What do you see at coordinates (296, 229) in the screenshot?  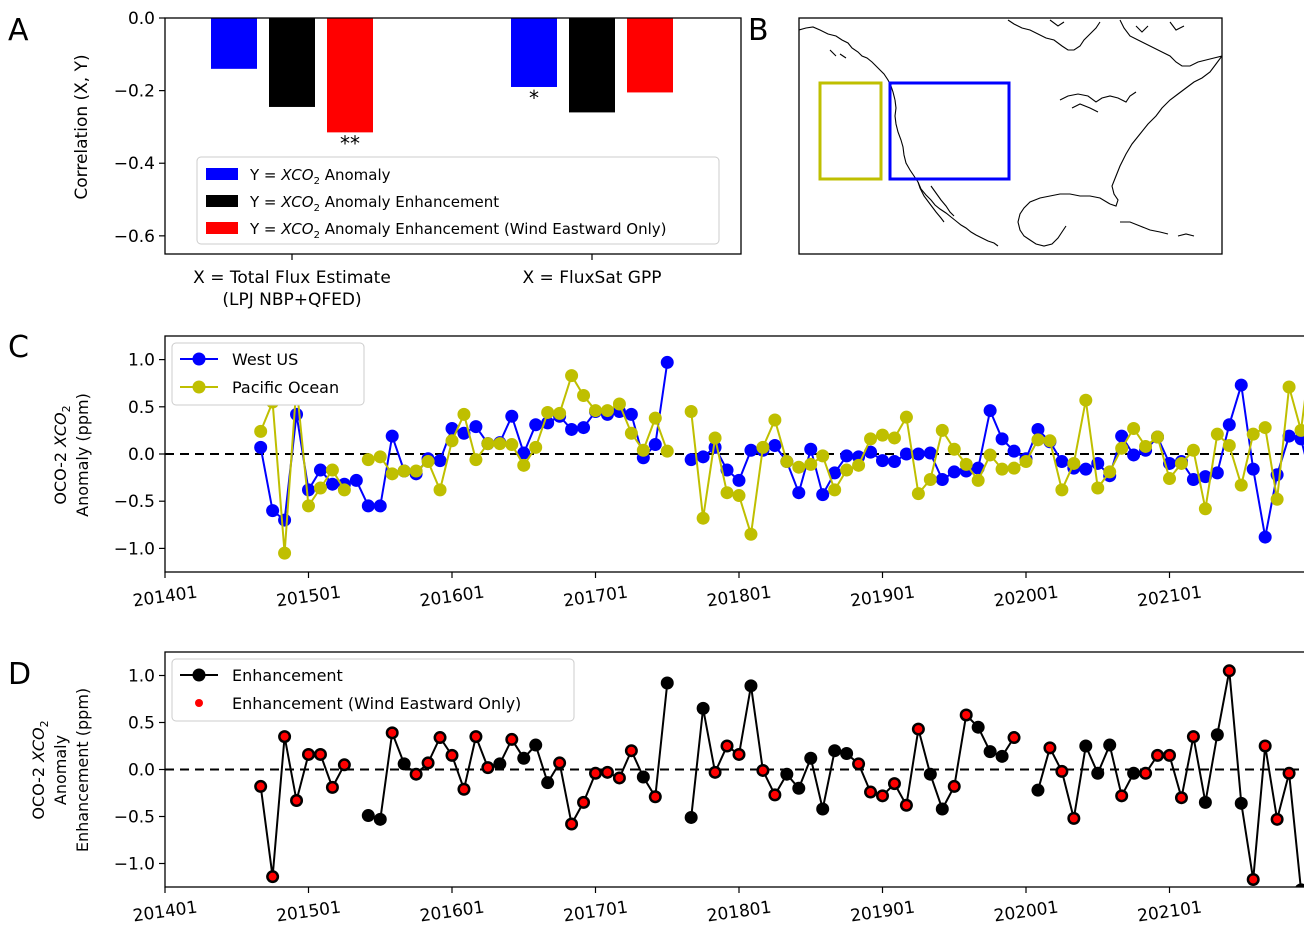 I see `legend-var: XCO` at bounding box center [296, 229].